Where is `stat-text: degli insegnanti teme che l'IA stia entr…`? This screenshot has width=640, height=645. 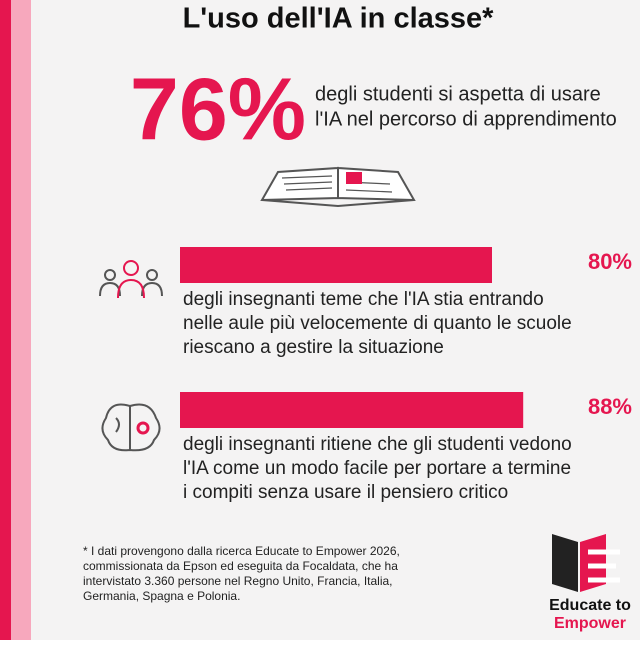 stat-text: degli insegnanti teme che l'IA stia entr… is located at coordinates (363, 299).